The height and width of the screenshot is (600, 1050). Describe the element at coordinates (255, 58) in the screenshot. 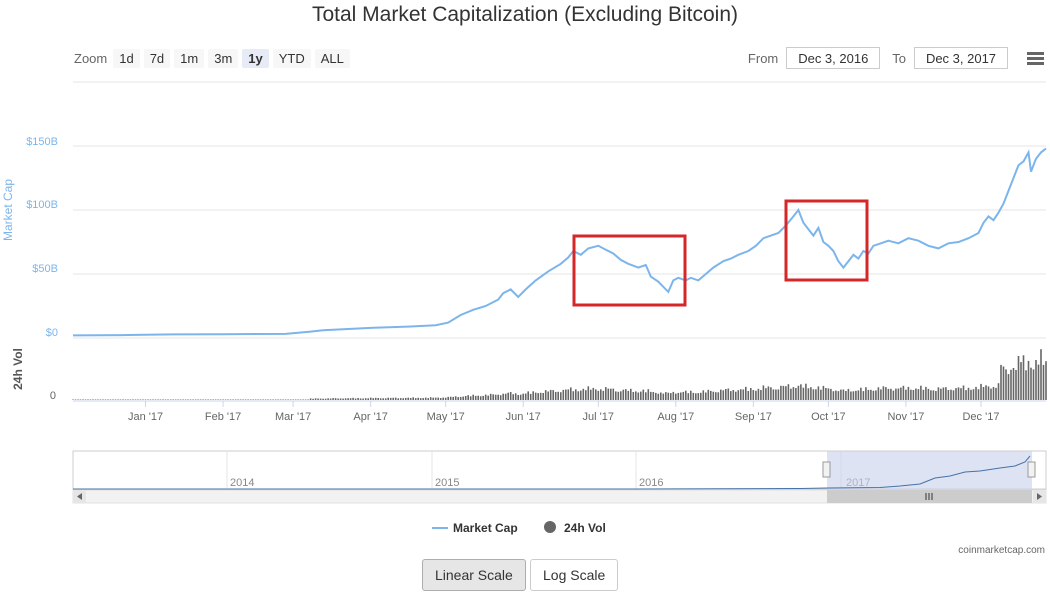

I see `zoom-1y-button: 1y` at that location.